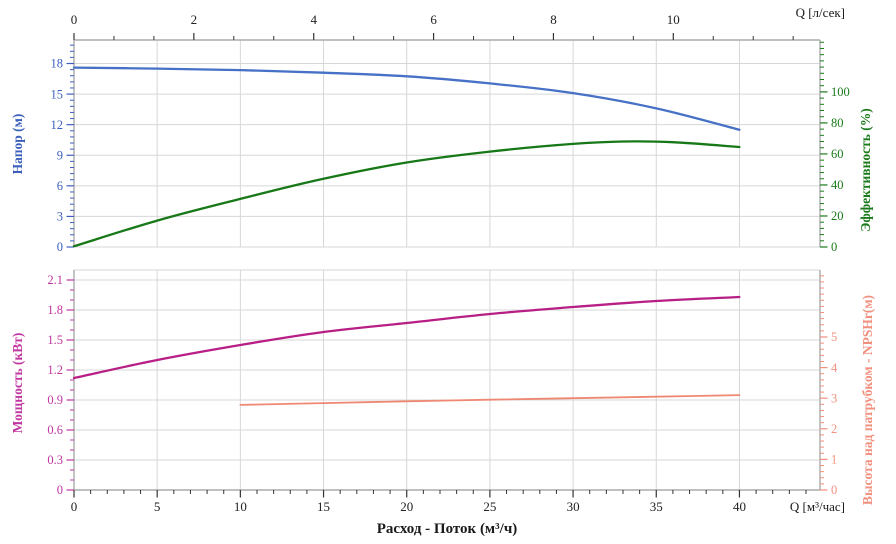 The image size is (896, 544). I want to click on tick-label: 25, so click(489, 506).